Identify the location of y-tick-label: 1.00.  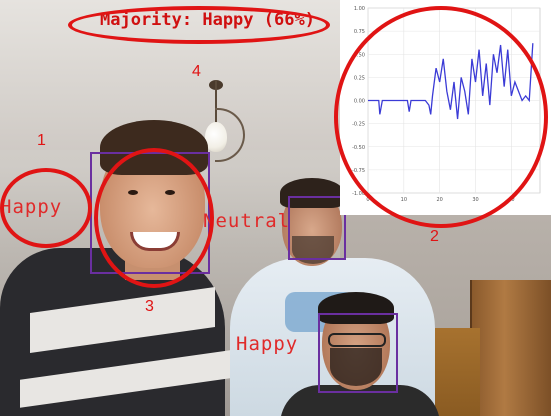
(359, 9).